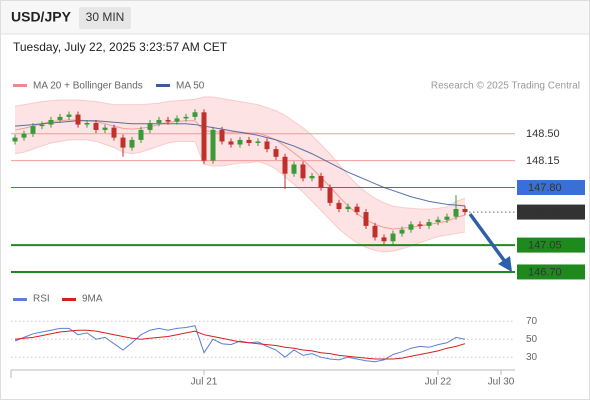 This screenshot has height=400, width=590. Describe the element at coordinates (545, 188) in the screenshot. I see `level-label: 147.80` at that location.